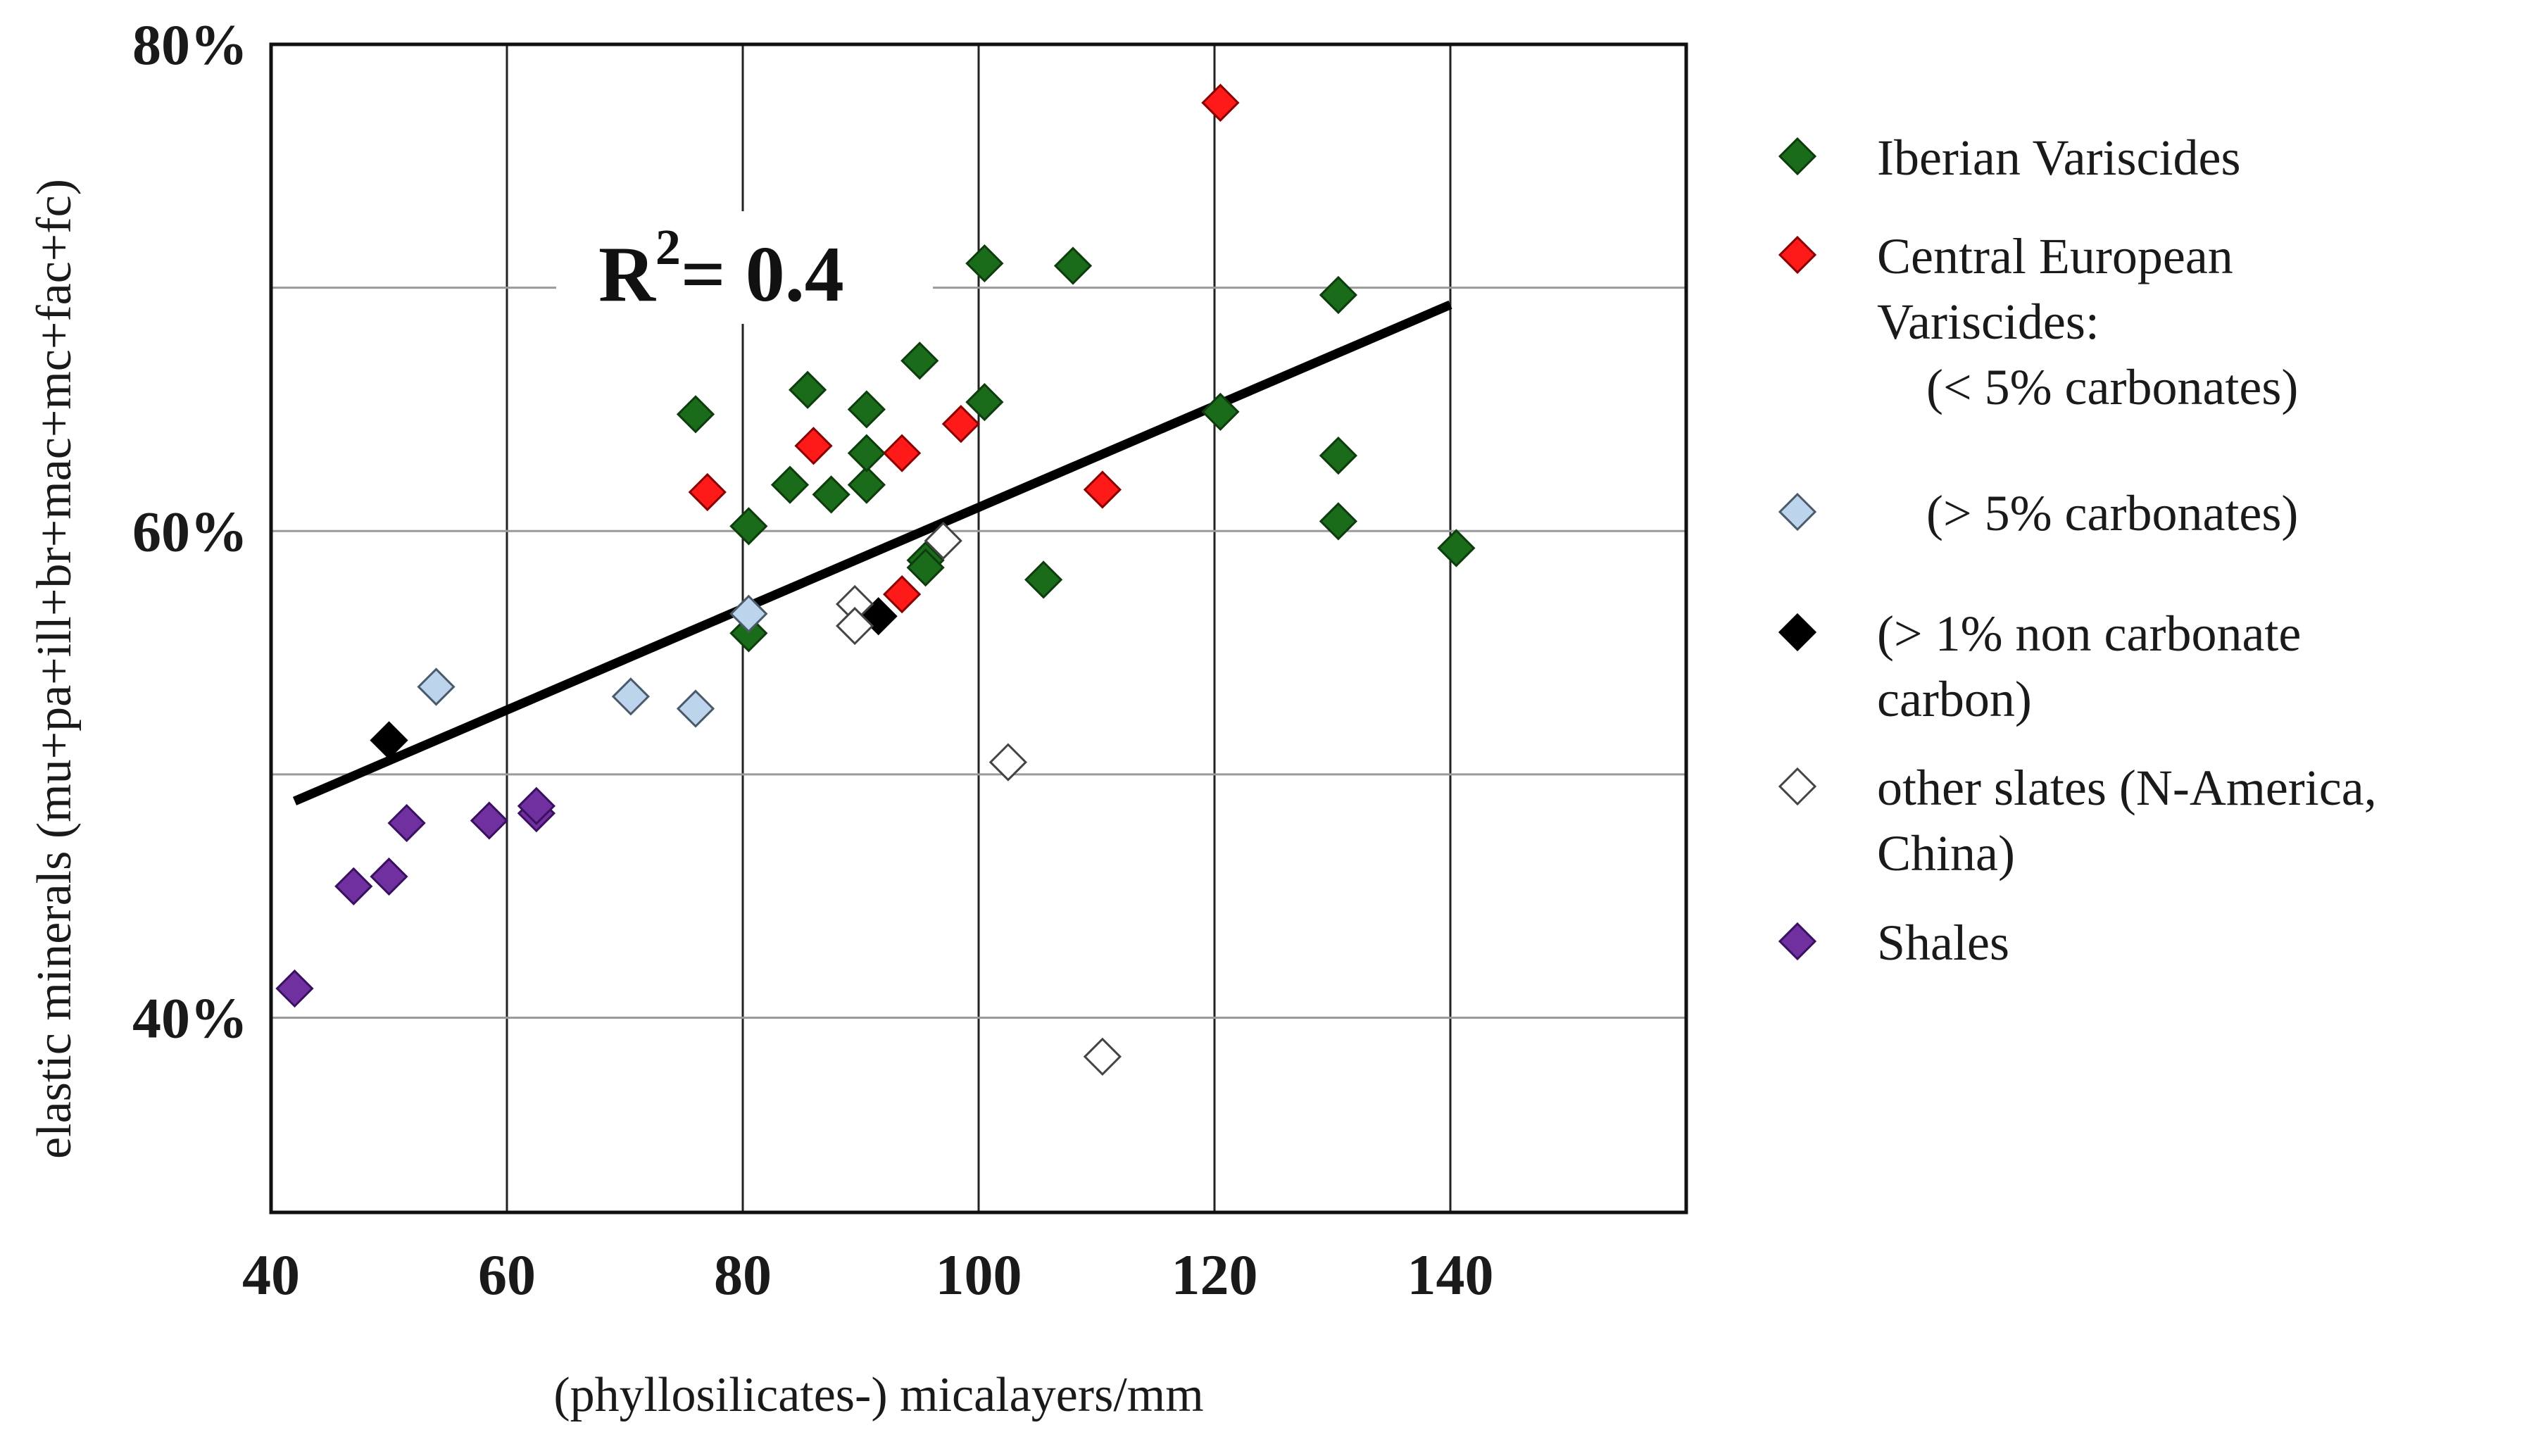 This screenshot has width=2536, height=1456. I want to click on r-squared-base: R, so click(627, 274).